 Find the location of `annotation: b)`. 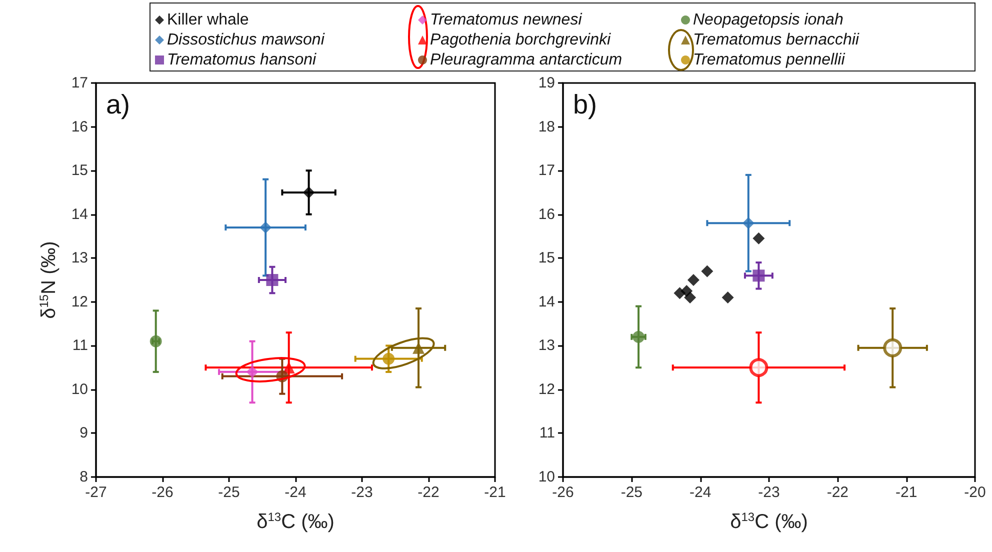

annotation: b) is located at coordinates (585, 105).